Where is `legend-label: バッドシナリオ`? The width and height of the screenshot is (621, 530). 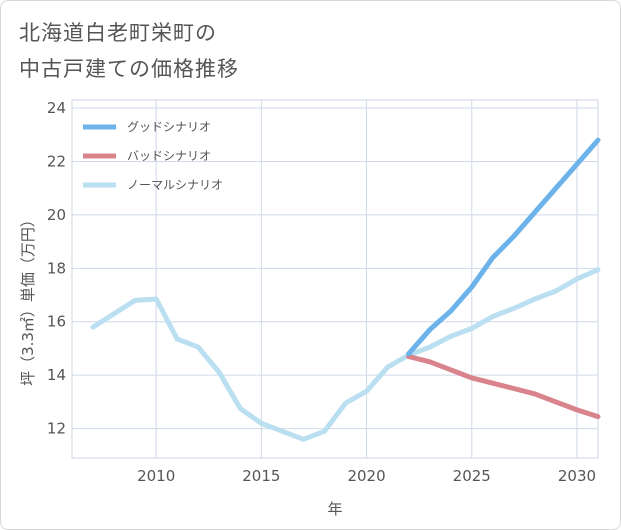
legend-label: バッドシナリオ is located at coordinates (169, 156).